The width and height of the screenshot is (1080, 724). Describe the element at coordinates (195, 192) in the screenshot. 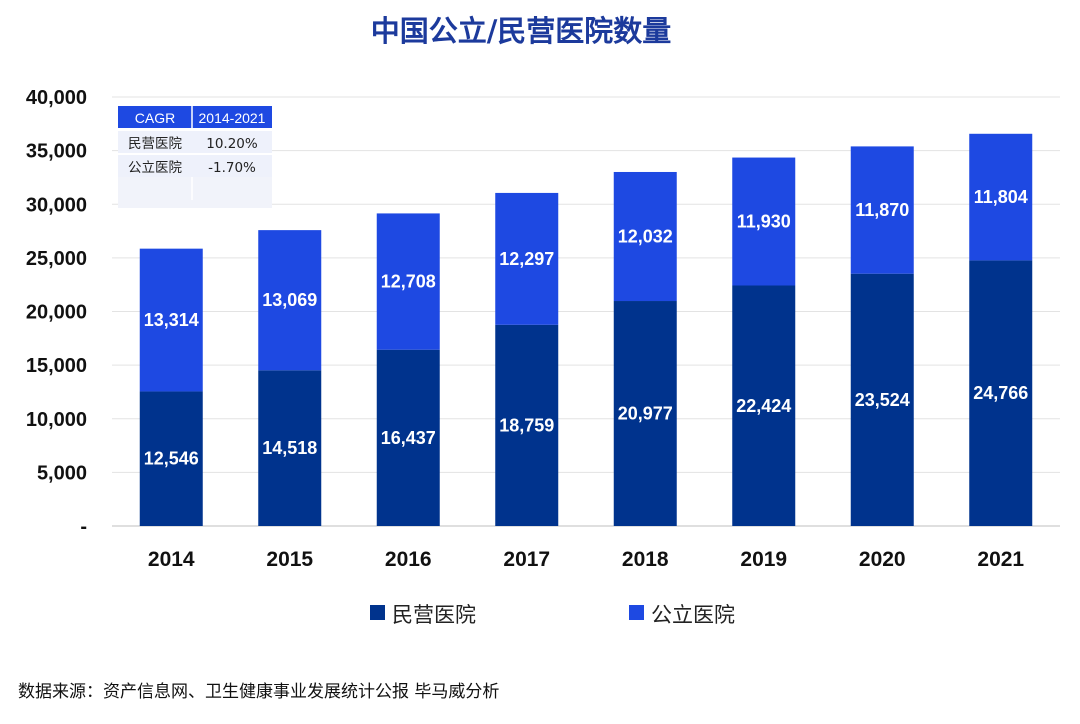

I see `cagr-fade` at that location.